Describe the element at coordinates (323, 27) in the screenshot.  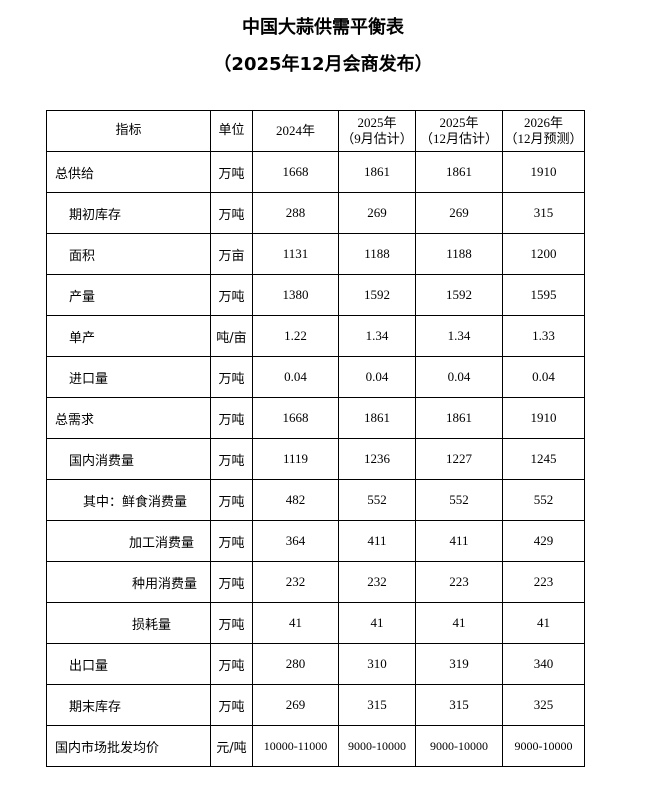
I see `page-title: 中国大蒜供需平衡表` at that location.